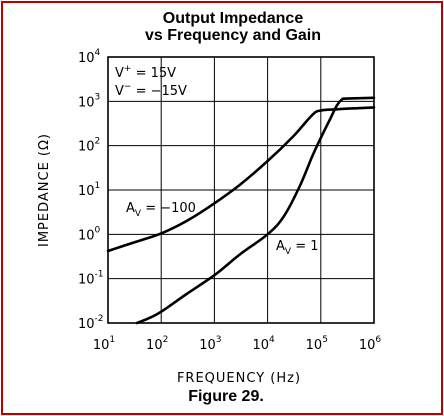 The height and width of the screenshot is (416, 444). Describe the element at coordinates (104, 344) in the screenshot. I see `x-tick-label: 10¹` at that location.